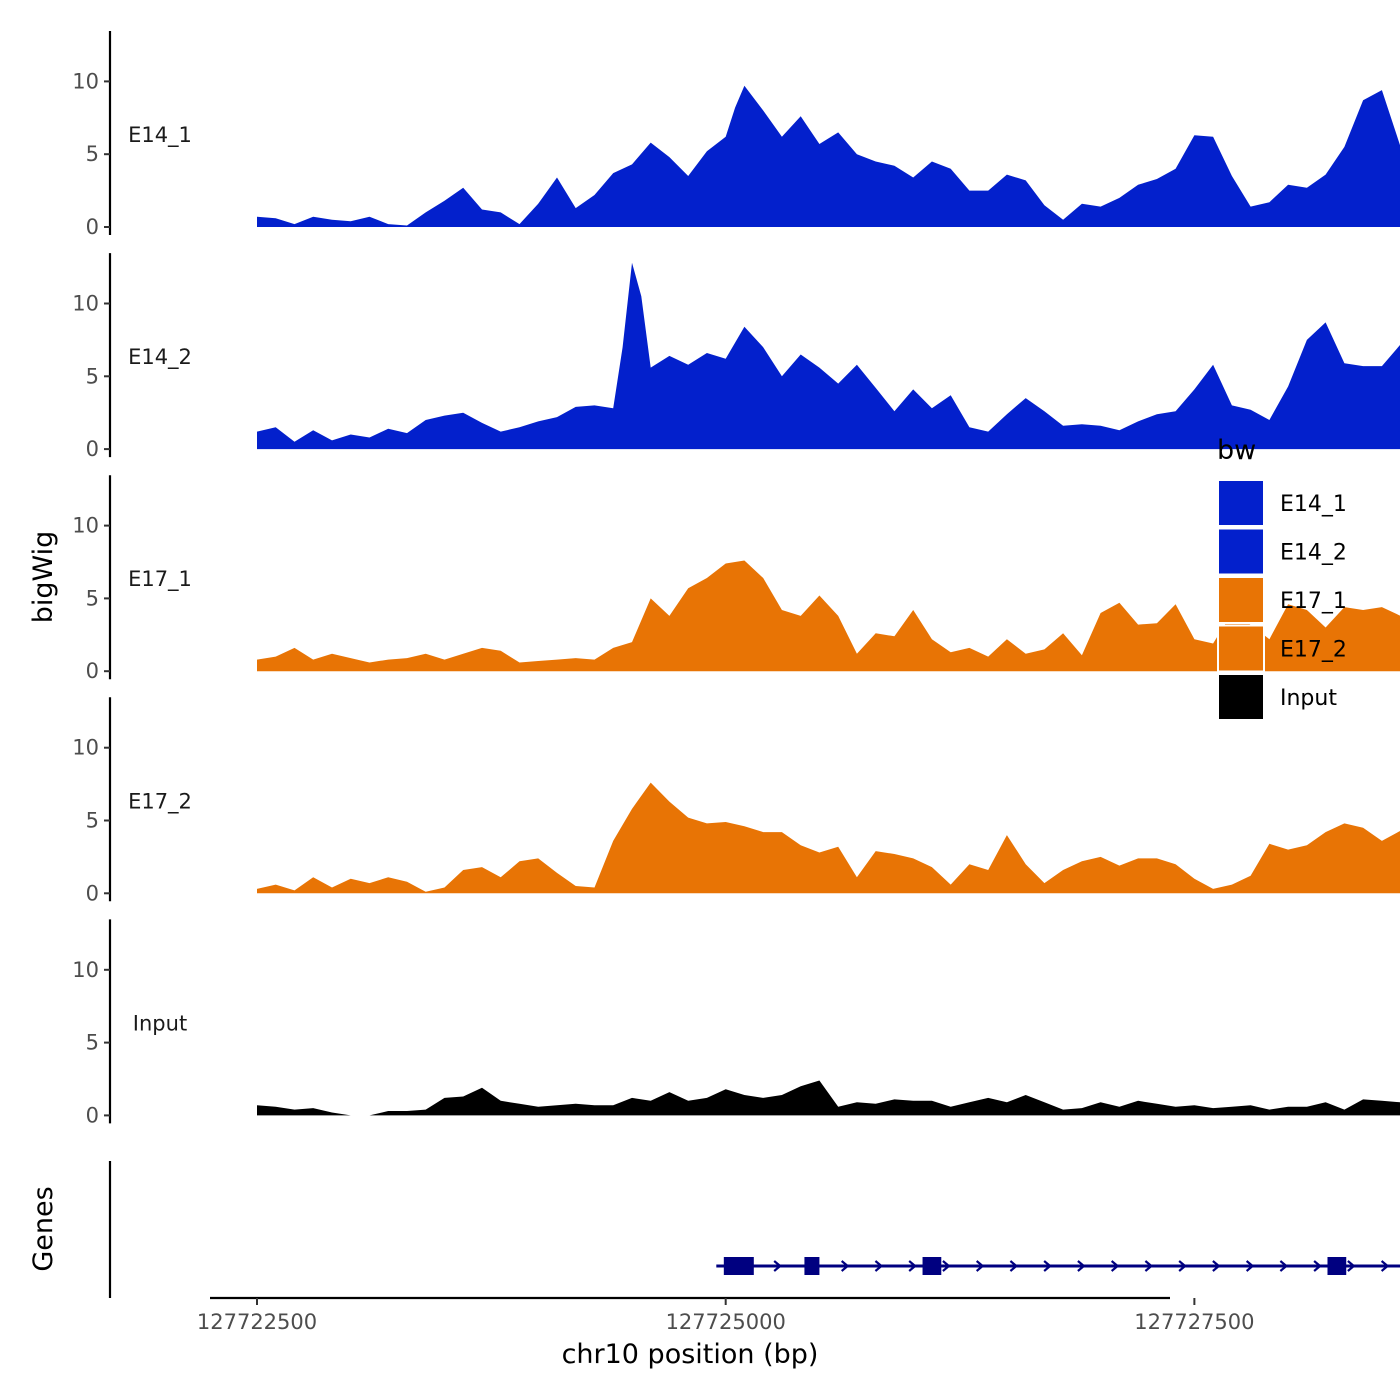 The width and height of the screenshot is (1400, 1400). Describe the element at coordinates (1313, 504) in the screenshot. I see `legend-label: E14_1` at that location.